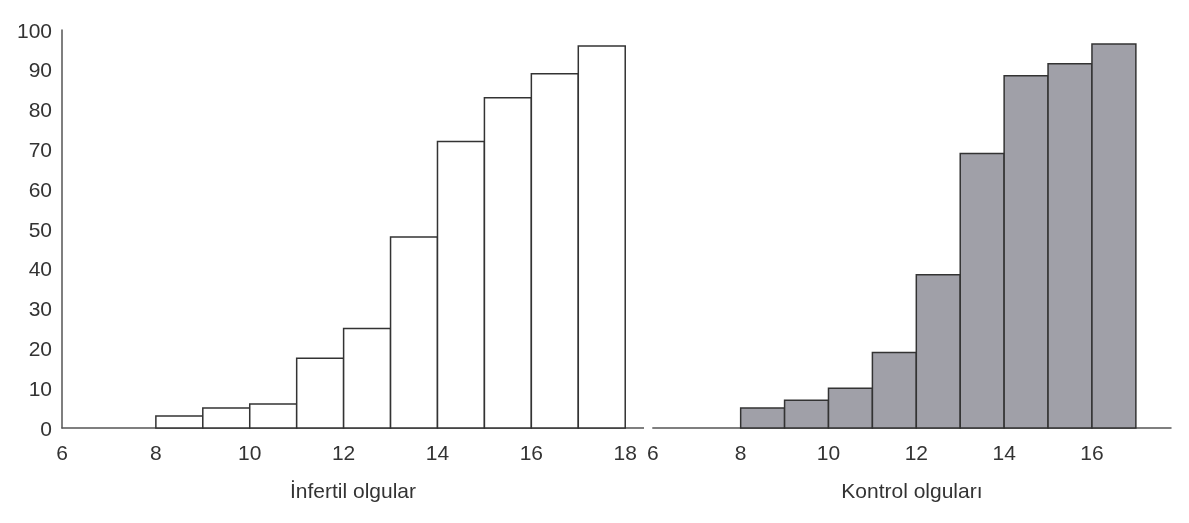 The image size is (1189, 523). I want to click on y-tick-label: 100, so click(34, 30).